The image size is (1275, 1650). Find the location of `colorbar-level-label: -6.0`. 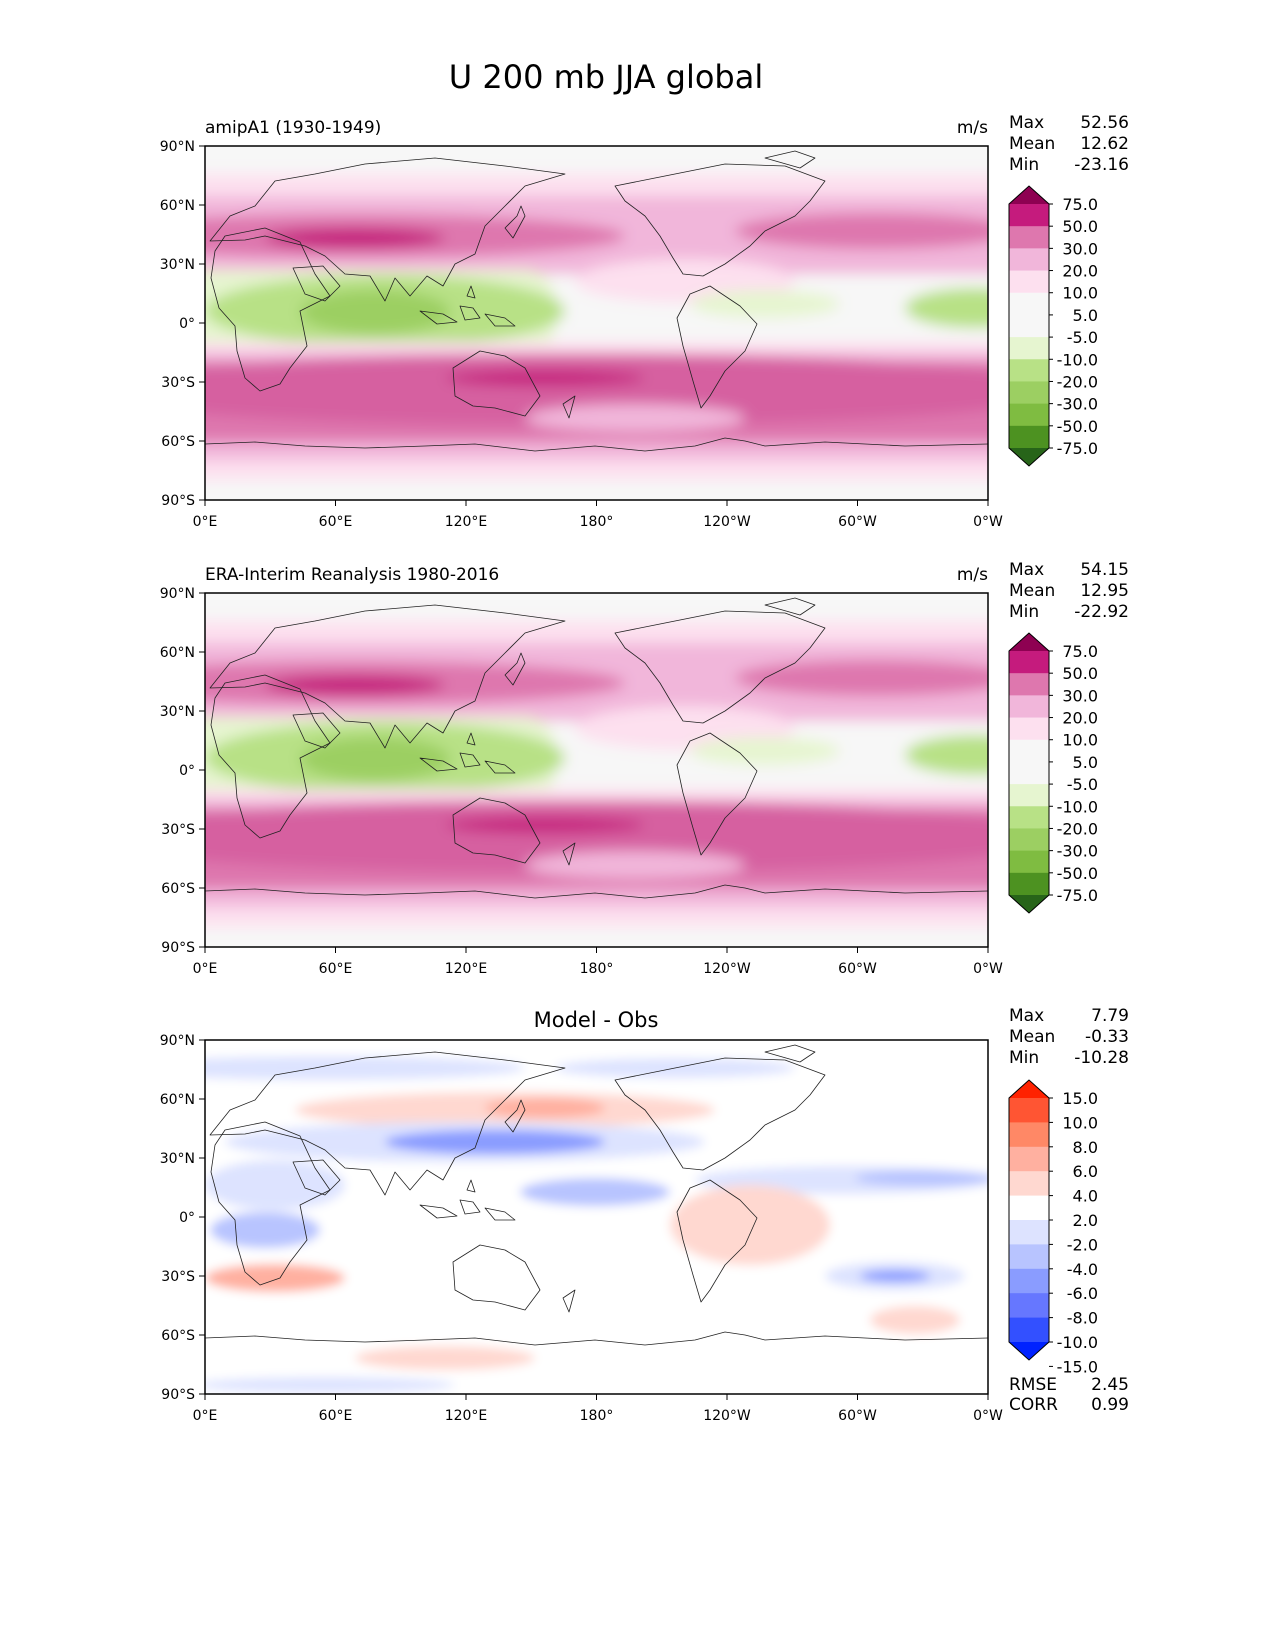

colorbar-level-label: -6.0 is located at coordinates (1082, 1293).